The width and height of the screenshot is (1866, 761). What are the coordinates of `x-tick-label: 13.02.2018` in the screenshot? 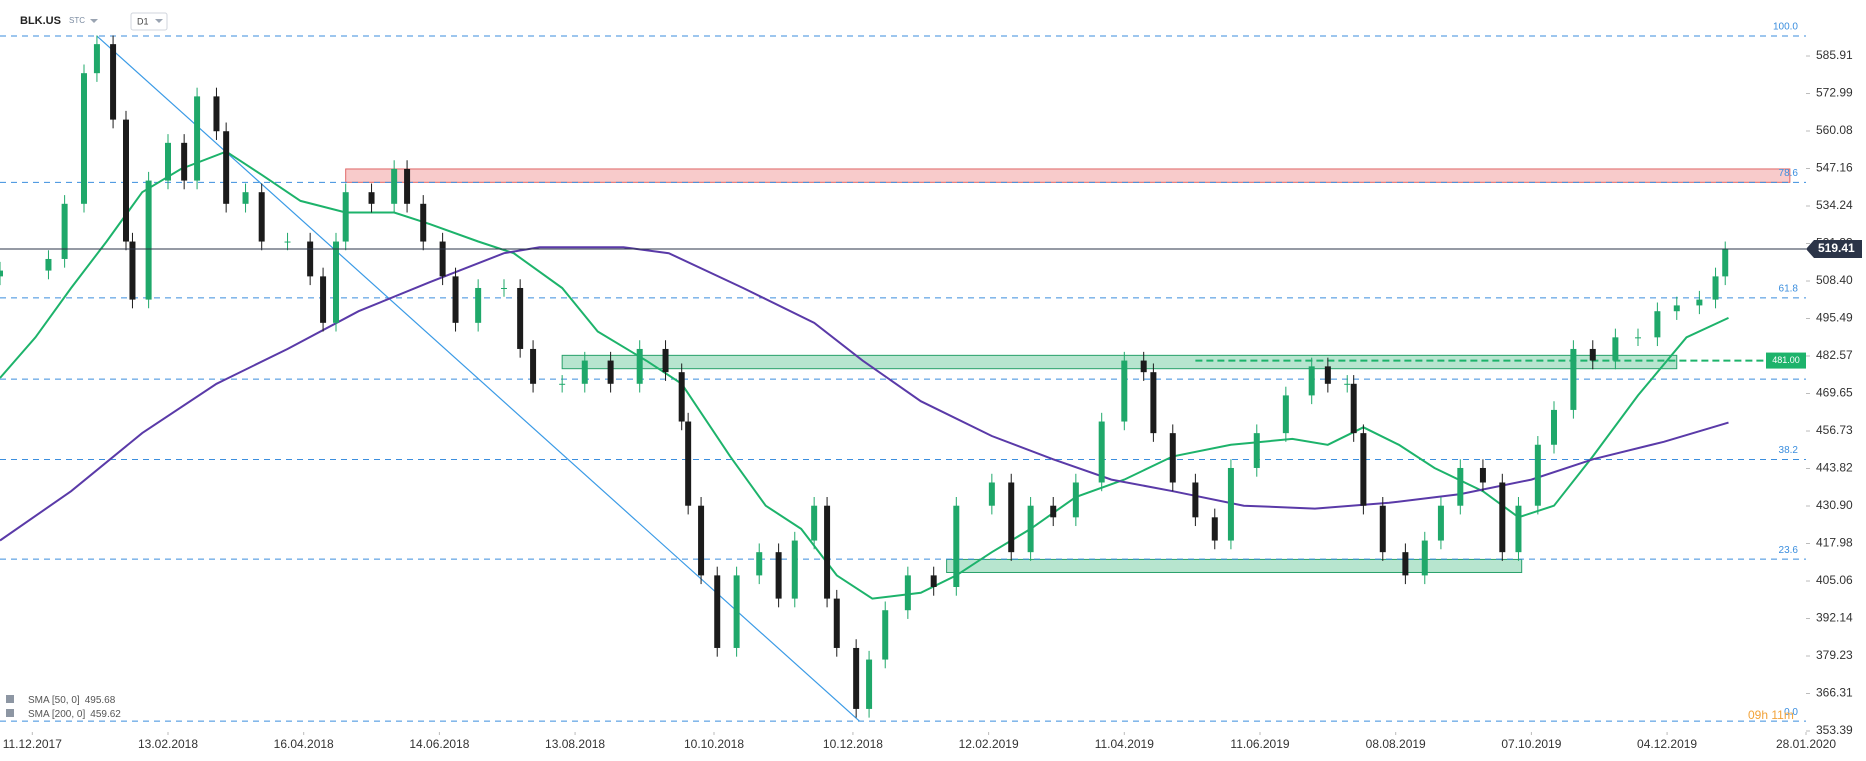 It's located at (168, 744).